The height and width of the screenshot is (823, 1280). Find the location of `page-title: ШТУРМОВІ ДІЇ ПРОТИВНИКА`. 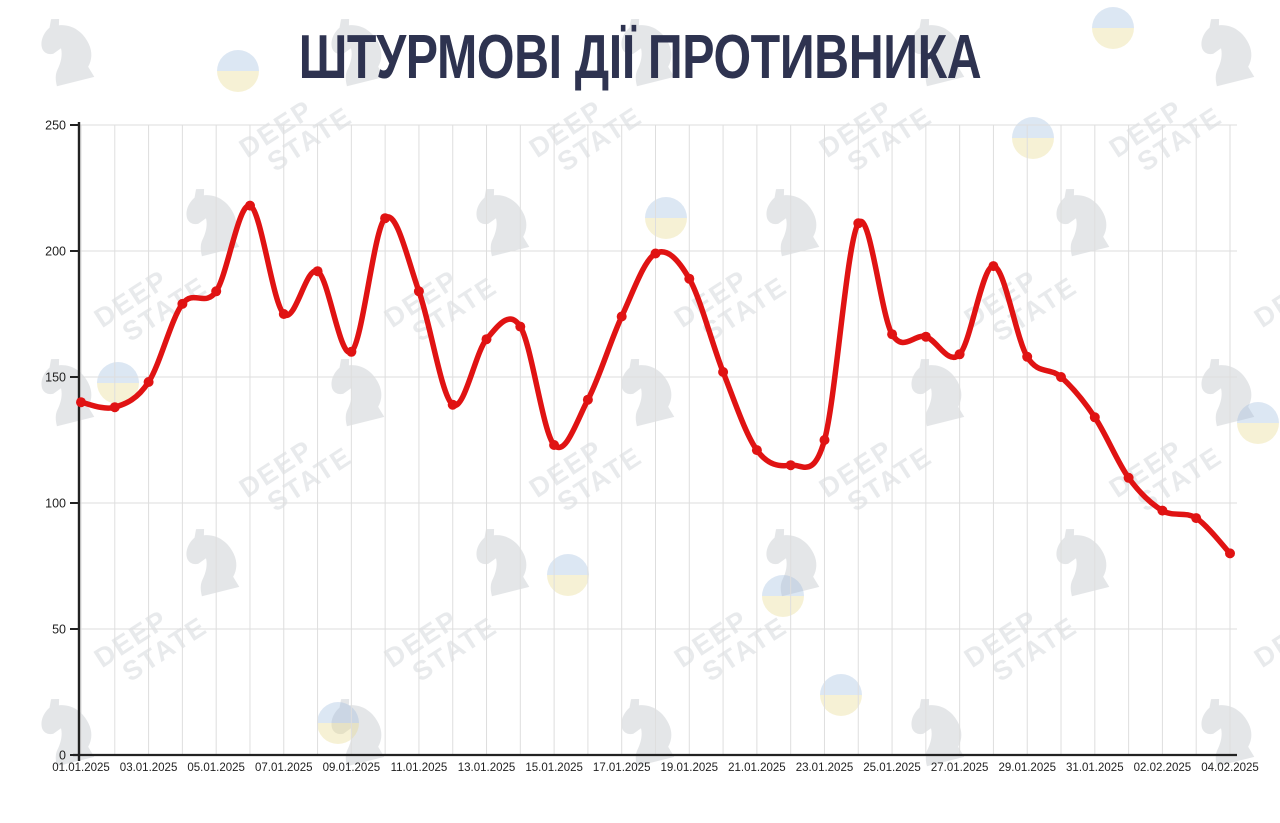

page-title: ШТУРМОВІ ДІЇ ПРОТИВНИКА is located at coordinates (640, 57).